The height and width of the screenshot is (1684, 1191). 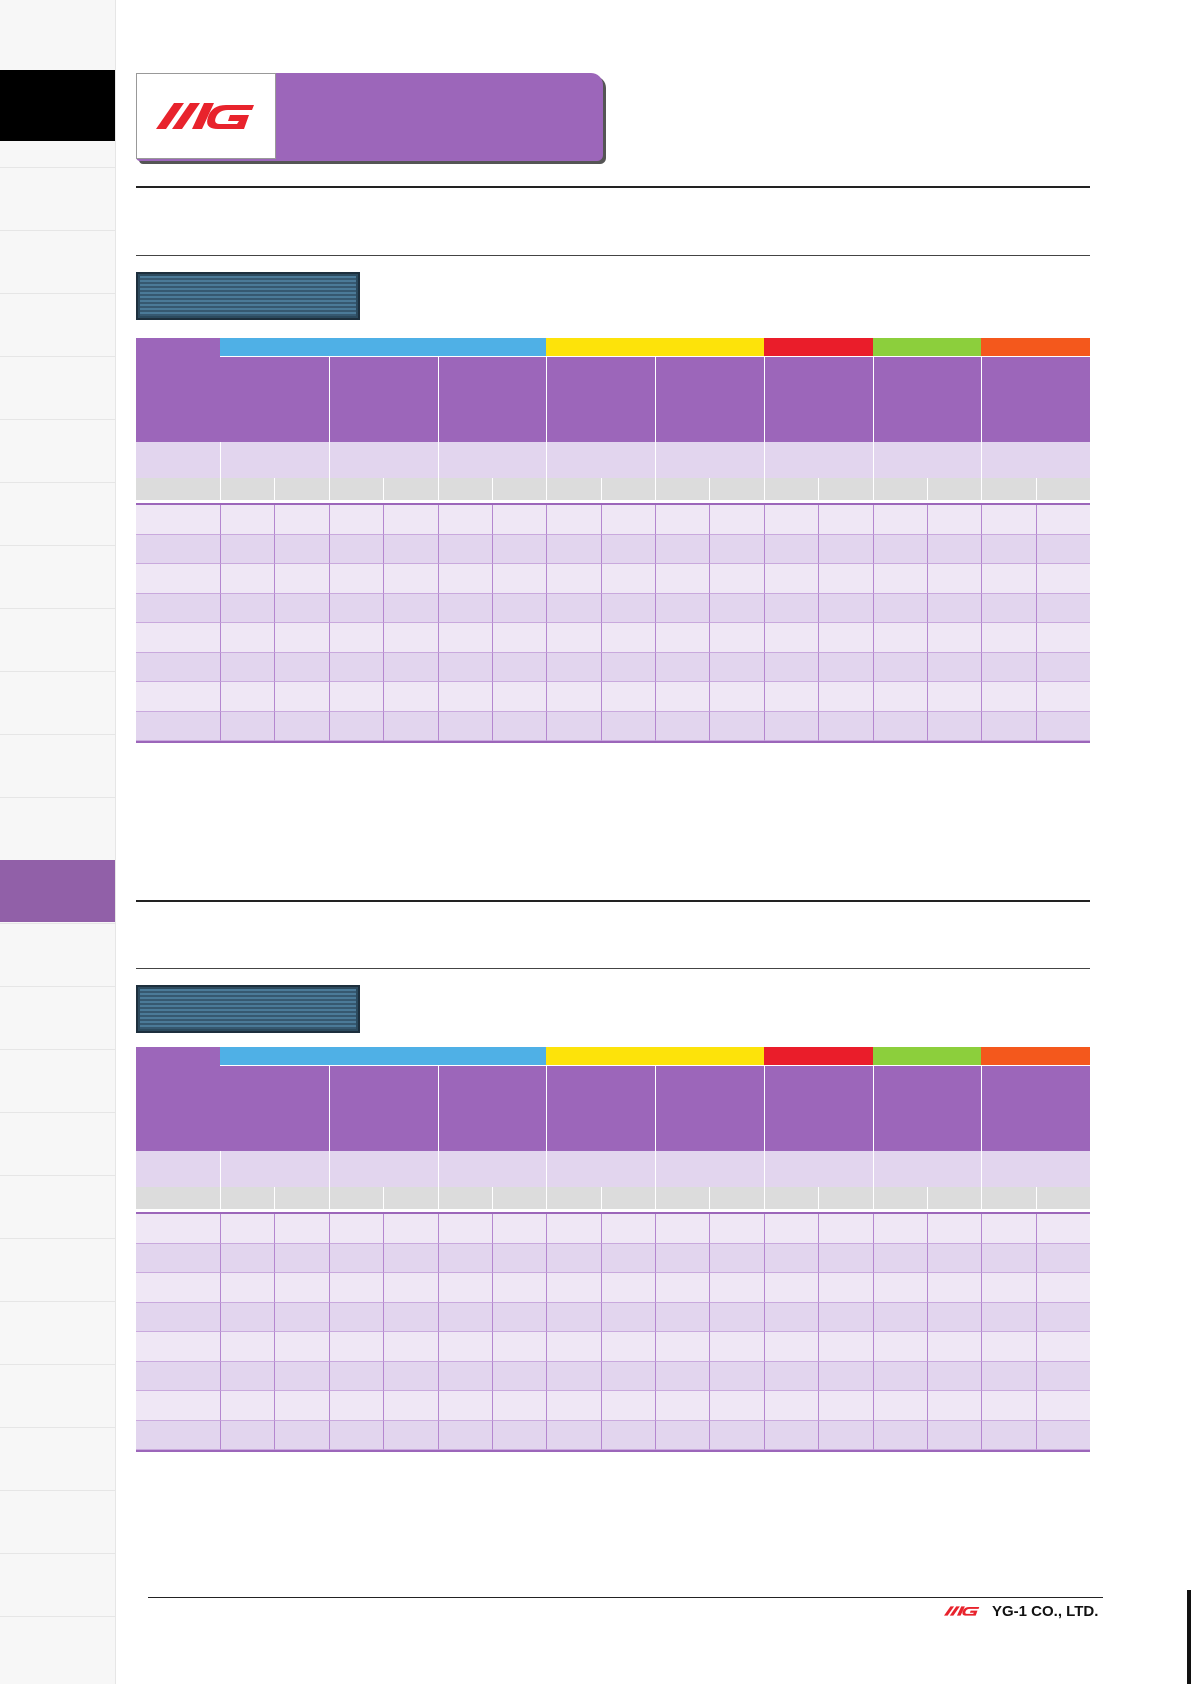 I want to click on sidebar-header-block, so click(x=57, y=105).